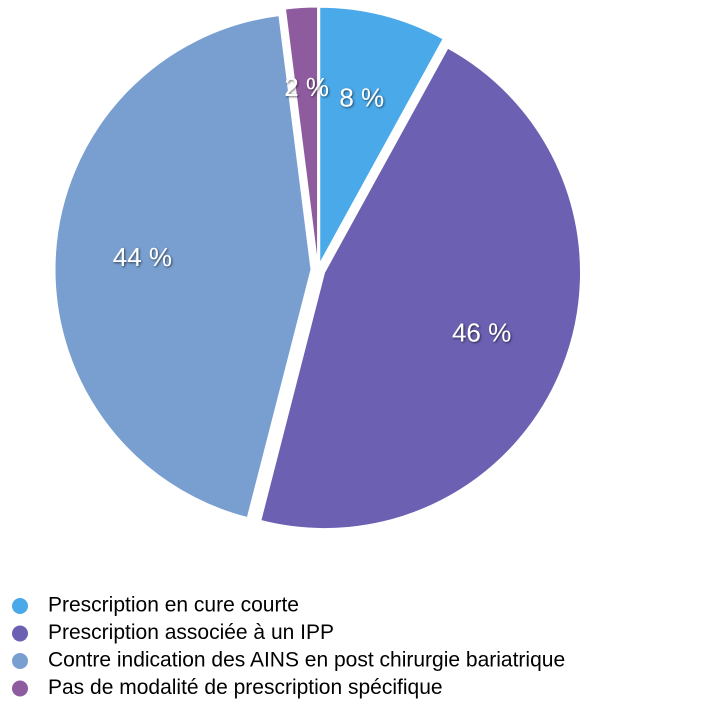 The height and width of the screenshot is (717, 709). I want to click on value-label: 46 %, so click(481, 333).